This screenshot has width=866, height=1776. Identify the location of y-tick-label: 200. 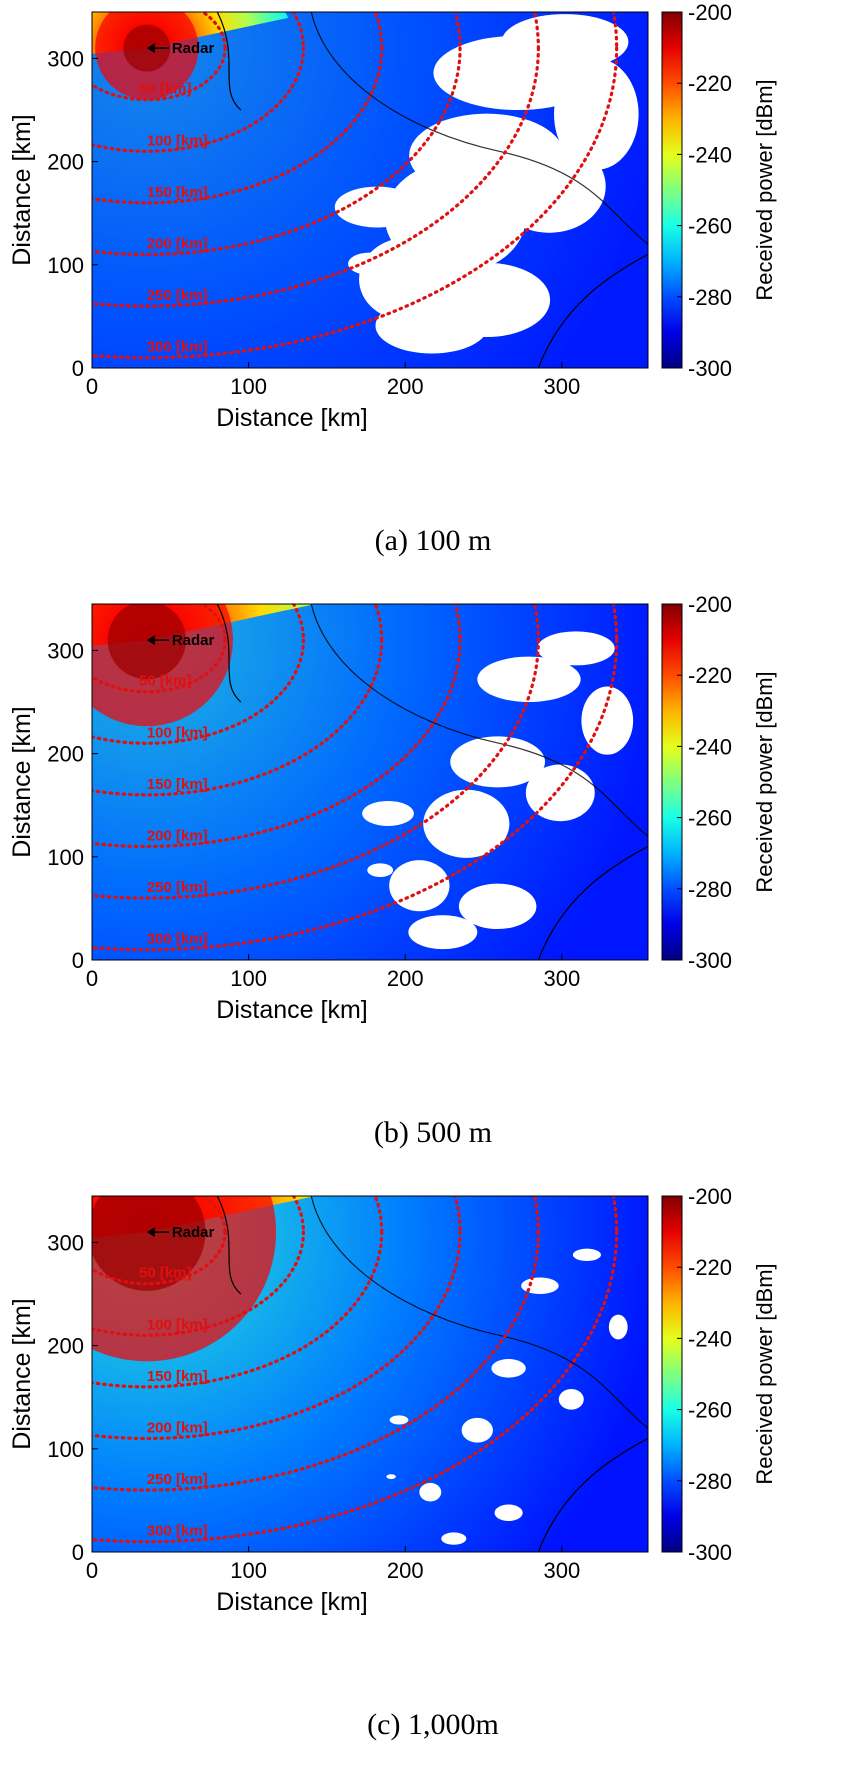
(65, 1346).